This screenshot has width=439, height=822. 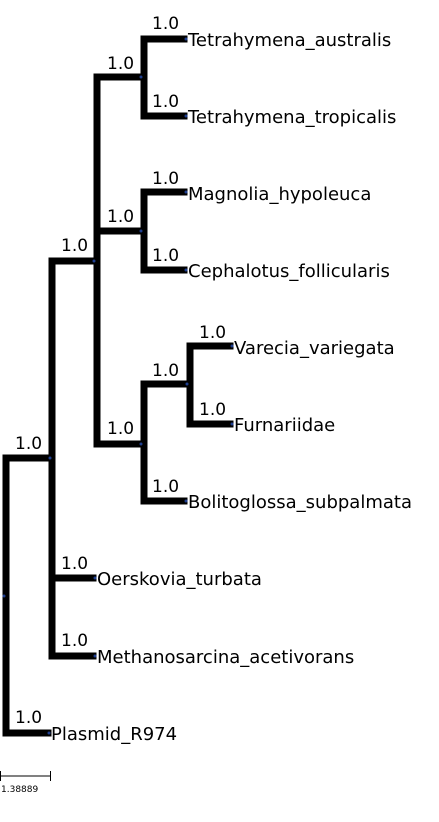 I want to click on leaf-label-oerskovia-turbata: Oerskovia_turbata, so click(x=179, y=579).